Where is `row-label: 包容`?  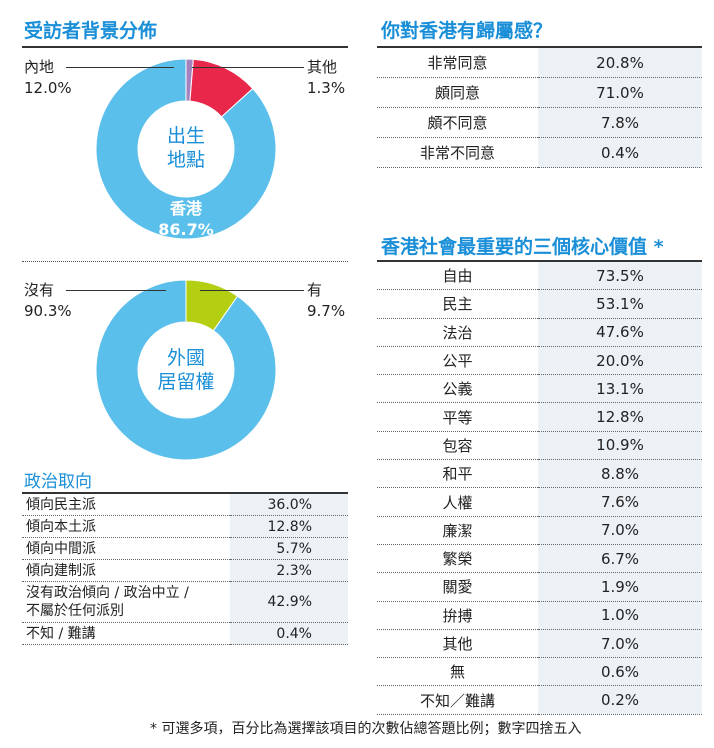
row-label: 包容 is located at coordinates (457, 445).